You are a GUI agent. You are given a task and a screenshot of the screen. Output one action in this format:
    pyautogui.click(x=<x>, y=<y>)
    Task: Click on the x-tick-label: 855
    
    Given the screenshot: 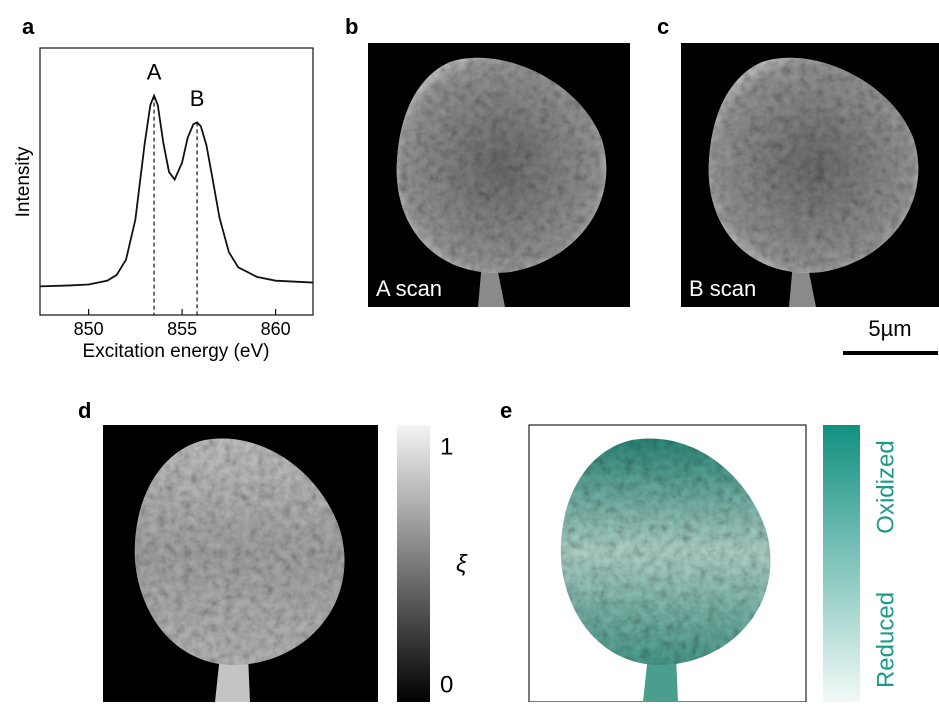 What is the action you would take?
    pyautogui.click(x=182, y=329)
    